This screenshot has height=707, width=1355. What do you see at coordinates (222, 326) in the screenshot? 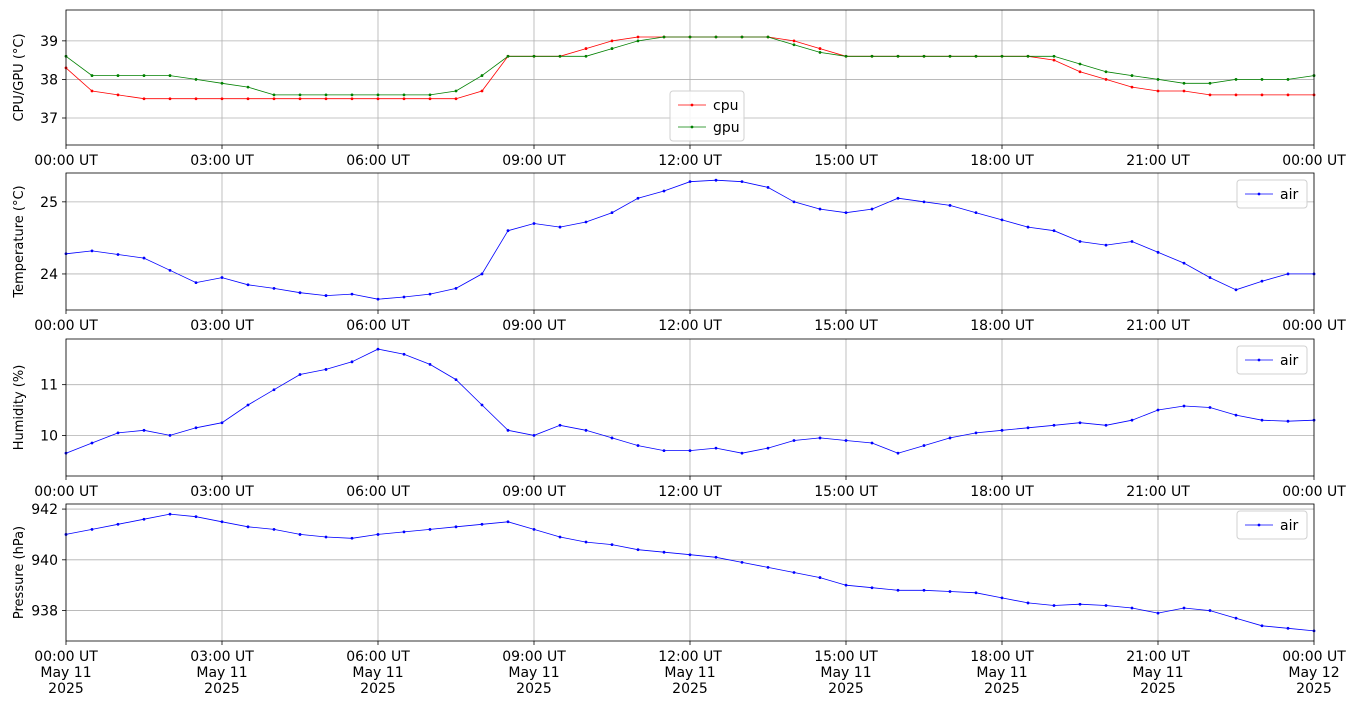
I see `x-tick-label: 03:00 UT` at bounding box center [222, 326].